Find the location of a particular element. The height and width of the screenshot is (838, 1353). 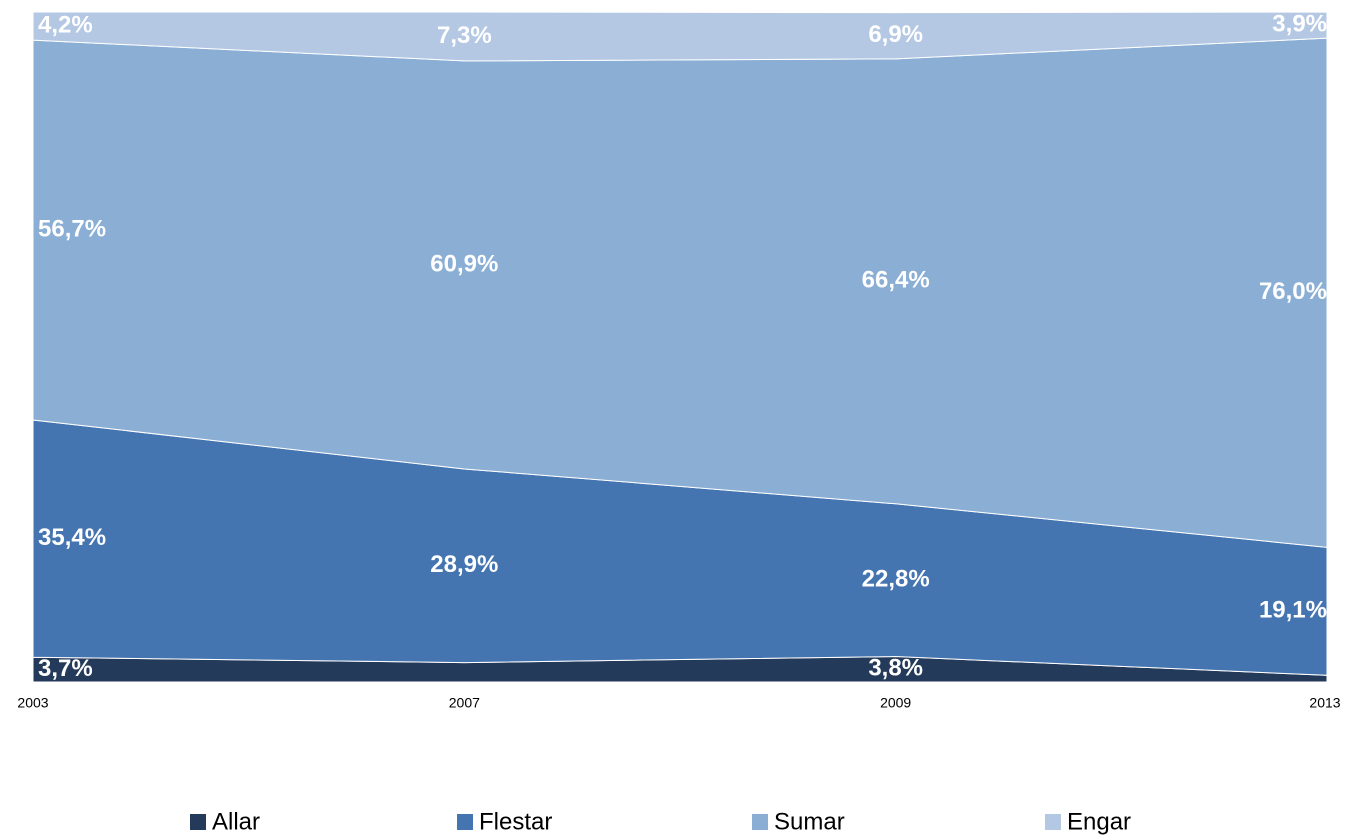

area is located at coordinates (680, 36).